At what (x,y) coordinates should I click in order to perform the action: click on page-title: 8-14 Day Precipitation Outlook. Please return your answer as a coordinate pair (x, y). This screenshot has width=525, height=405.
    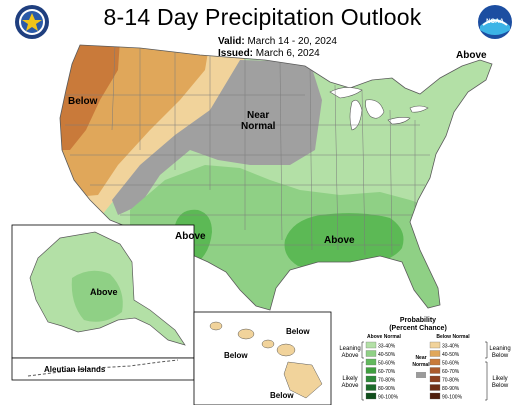
    Looking at the image, I should click on (262, 17).